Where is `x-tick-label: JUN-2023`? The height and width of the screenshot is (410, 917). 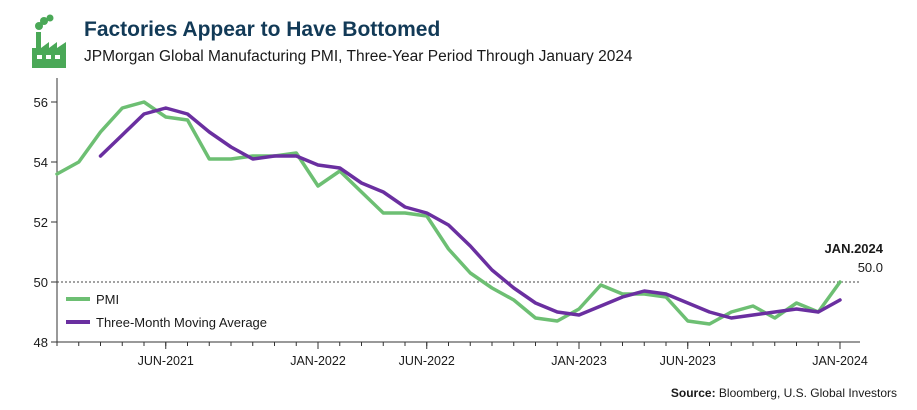
x-tick-label: JUN-2023 is located at coordinates (688, 361).